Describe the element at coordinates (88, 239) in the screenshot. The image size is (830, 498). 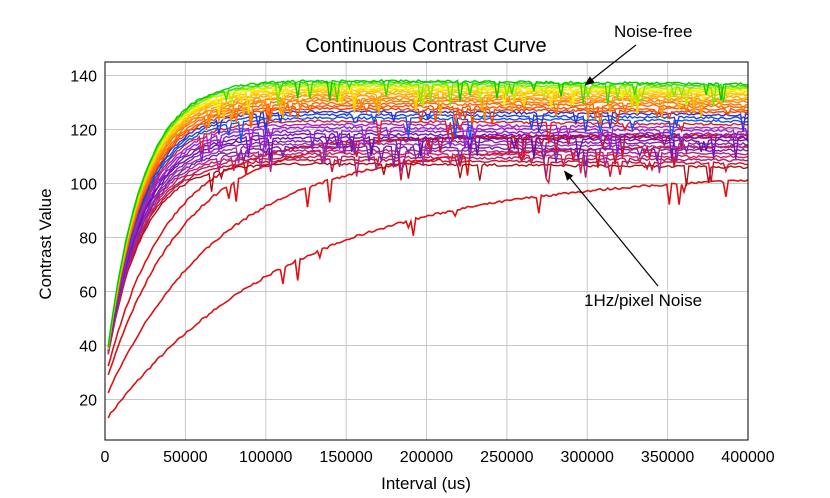
I see `y-tick-label: 80` at that location.